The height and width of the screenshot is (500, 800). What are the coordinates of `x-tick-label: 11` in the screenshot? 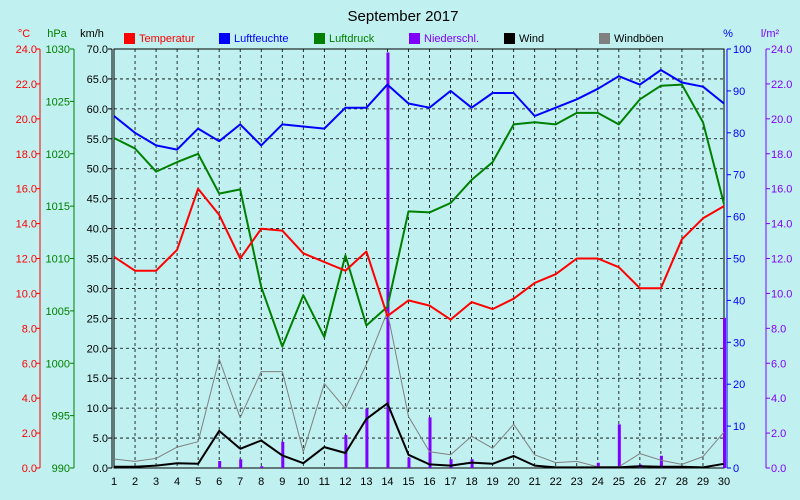 It's located at (324, 482).